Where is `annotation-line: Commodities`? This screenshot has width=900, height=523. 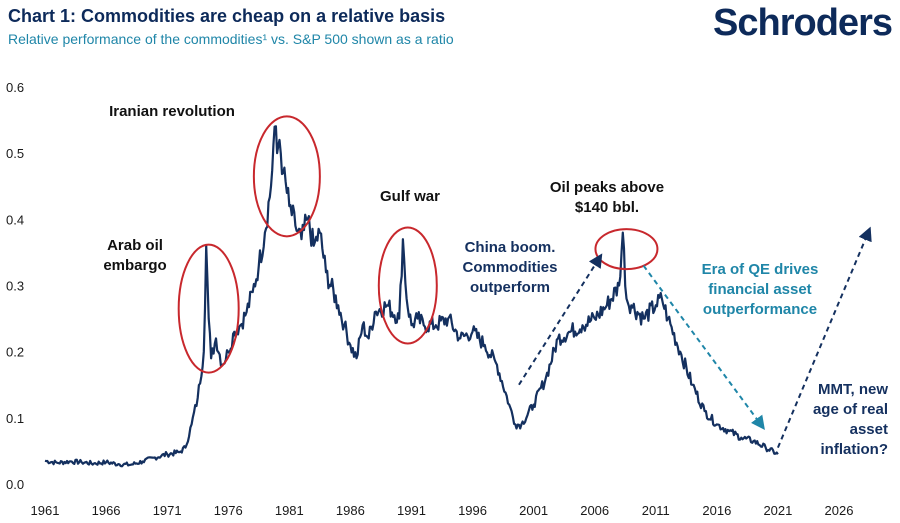 annotation-line: Commodities is located at coordinates (509, 267).